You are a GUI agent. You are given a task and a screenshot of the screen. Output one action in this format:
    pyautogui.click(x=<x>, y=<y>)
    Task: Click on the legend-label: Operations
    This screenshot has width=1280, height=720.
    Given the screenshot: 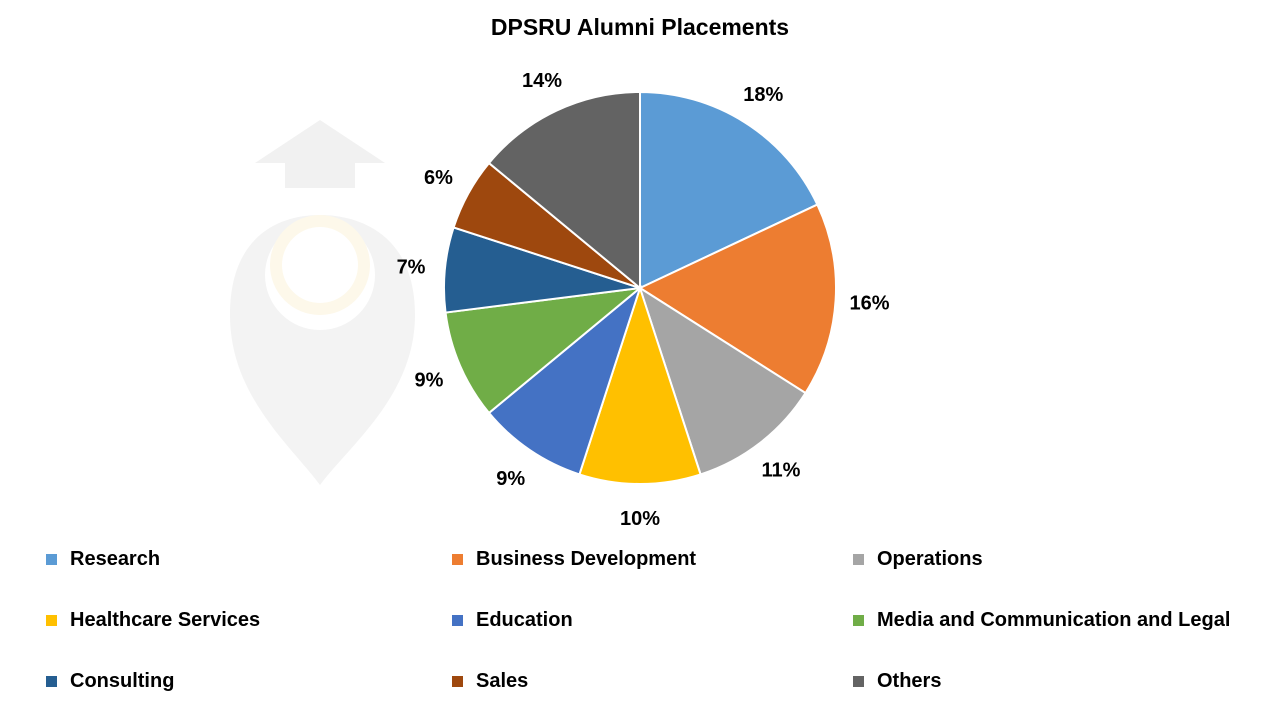 What is the action you would take?
    pyautogui.click(x=930, y=559)
    